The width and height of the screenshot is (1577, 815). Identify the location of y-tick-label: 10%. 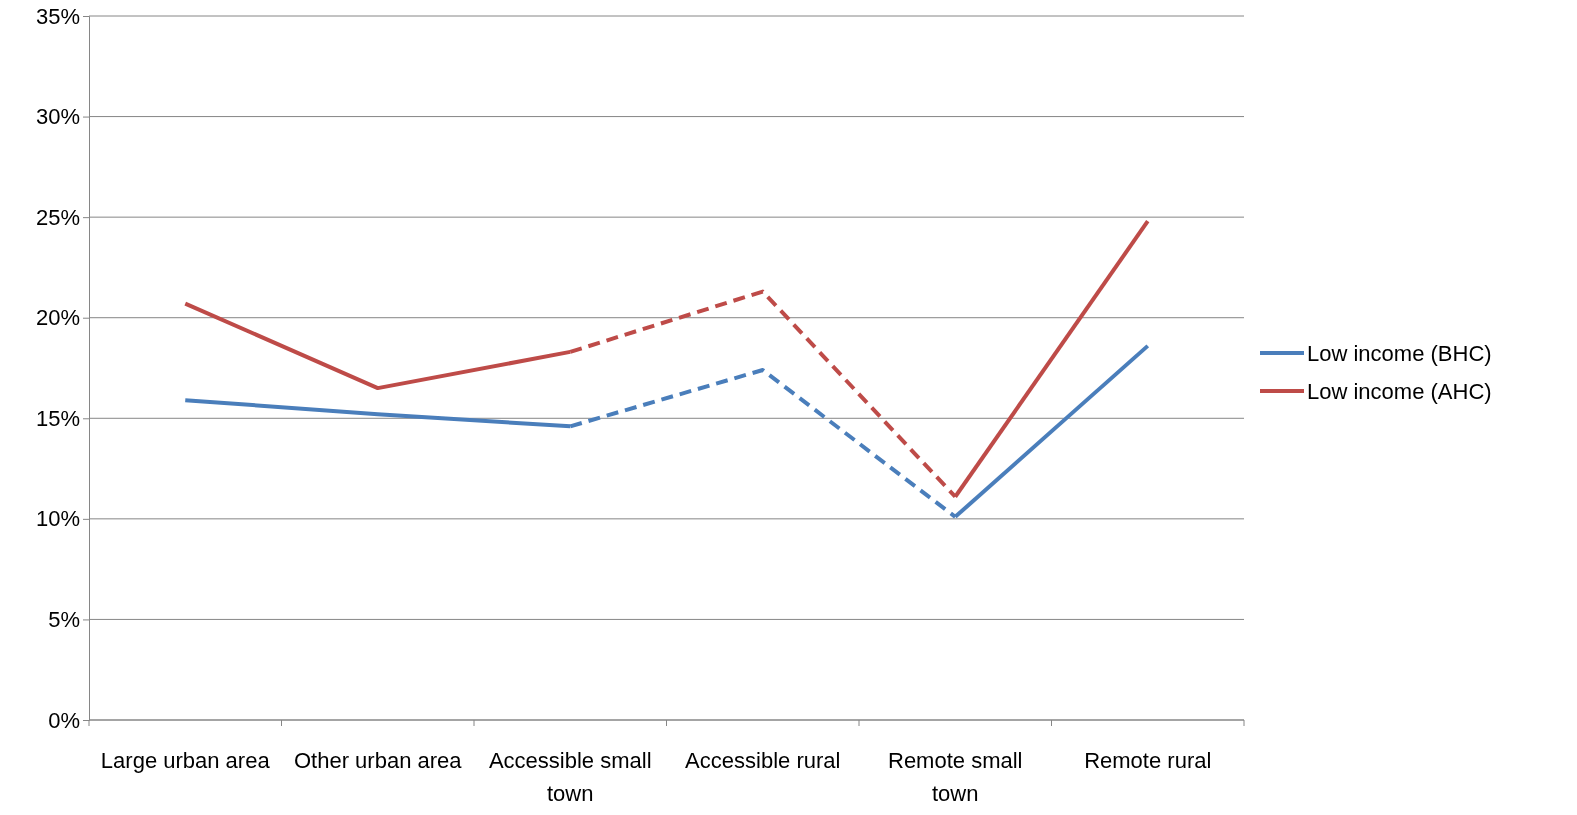
(57, 519).